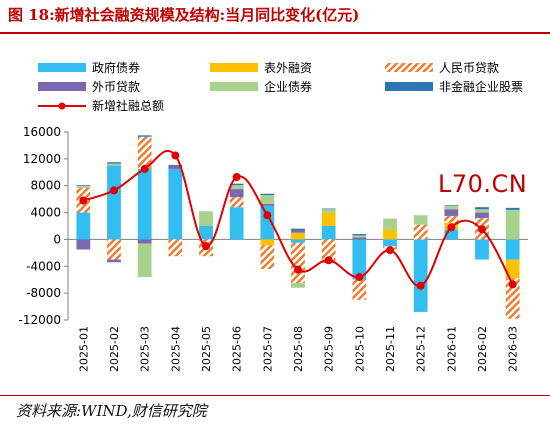 This screenshot has height=430, width=550. What do you see at coordinates (390, 349) in the screenshot?
I see `x-tick-label: 2025-11` at bounding box center [390, 349].